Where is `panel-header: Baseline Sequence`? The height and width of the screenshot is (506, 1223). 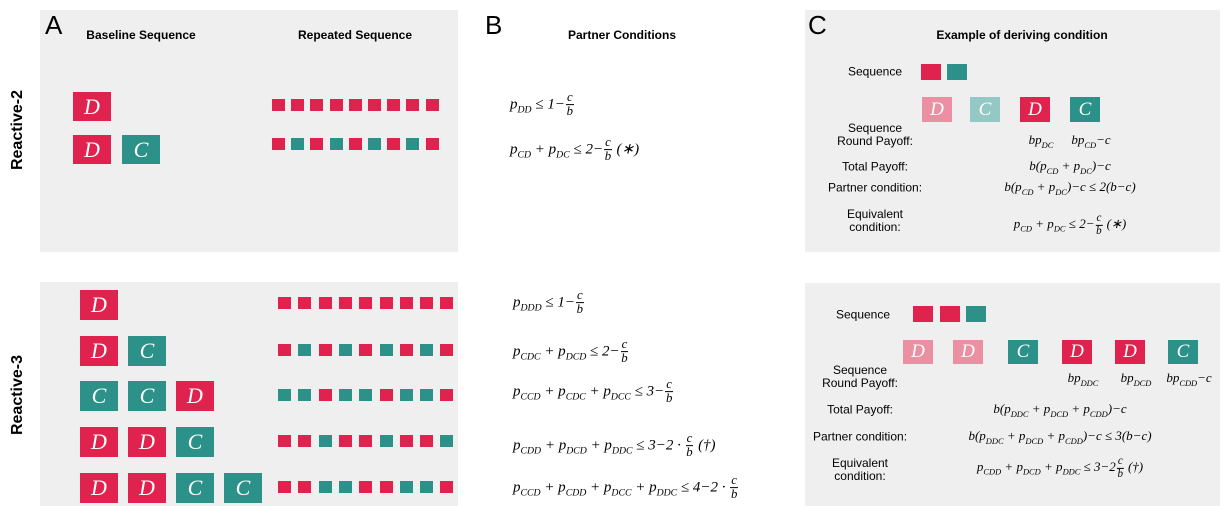
panel-header: Baseline Sequence is located at coordinates (141, 35).